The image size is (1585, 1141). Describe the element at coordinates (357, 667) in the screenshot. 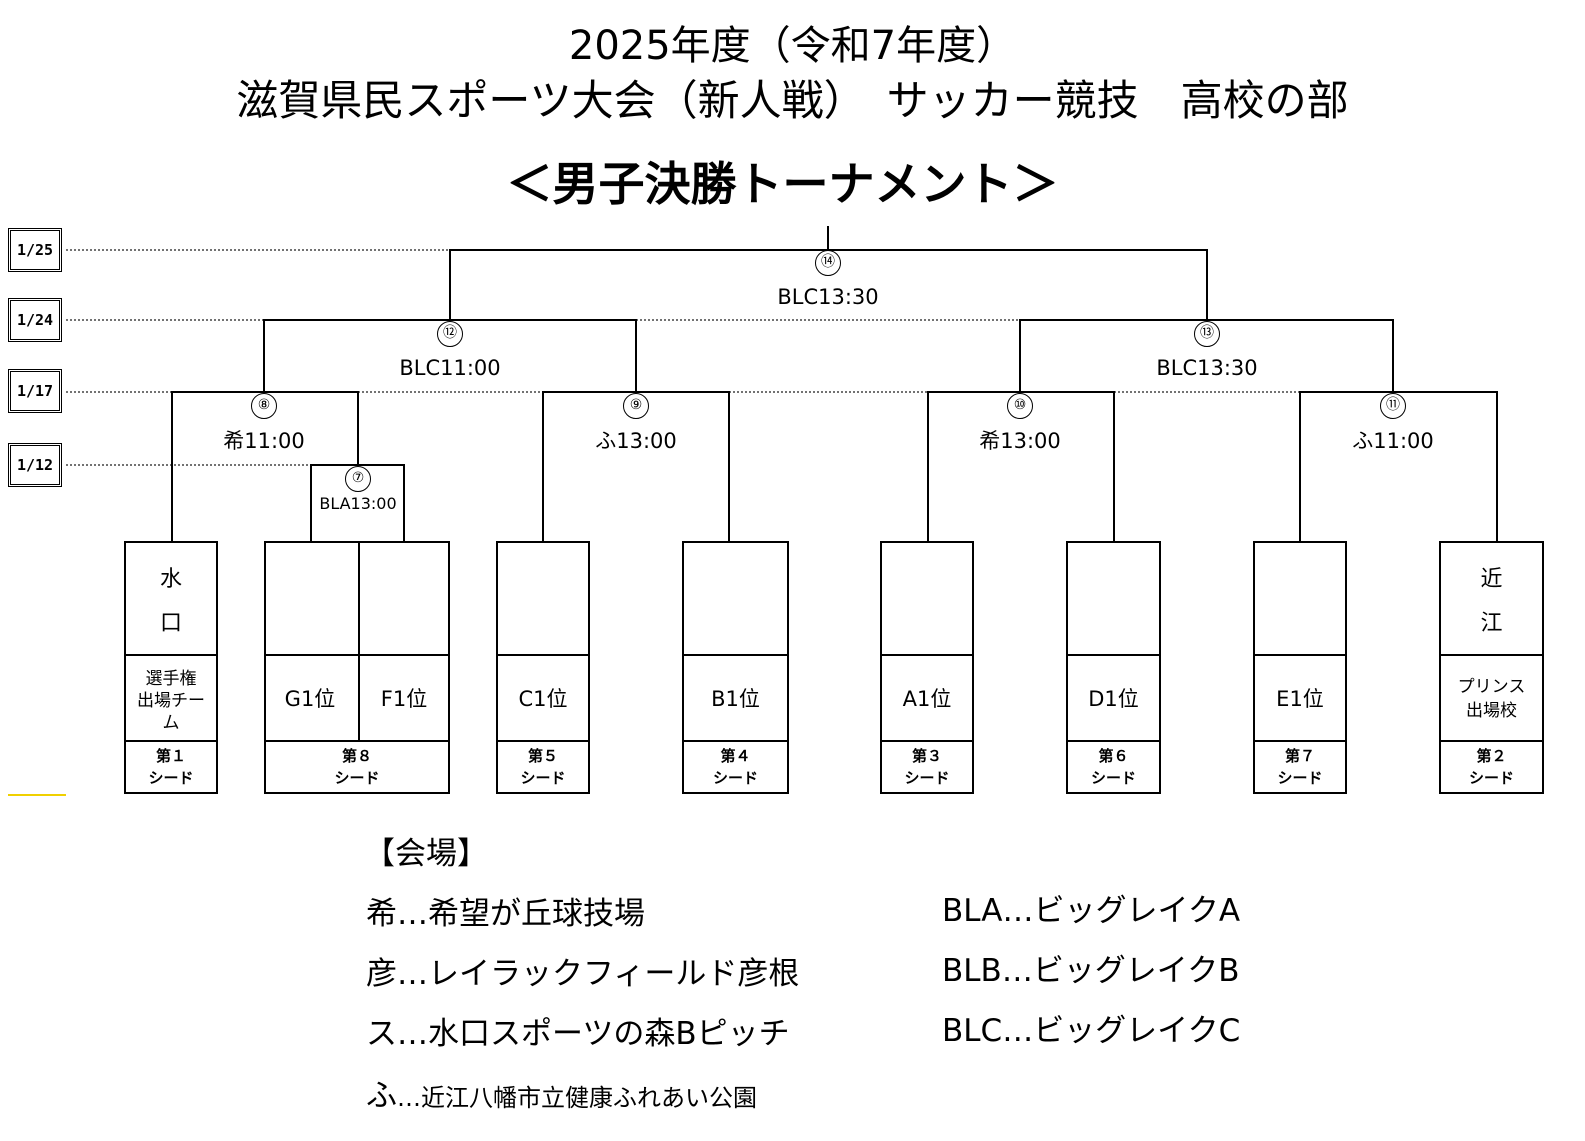

I see `team-box-seed-8: G1位 F1位 第８ シード` at that location.